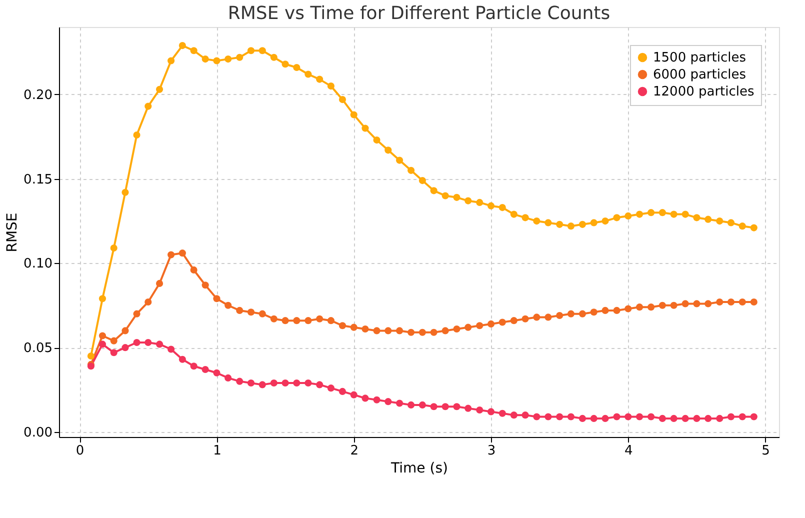 Image resolution: width=805 pixels, height=518 pixels. What do you see at coordinates (628, 451) in the screenshot?
I see `x-tick-label: 4` at bounding box center [628, 451].